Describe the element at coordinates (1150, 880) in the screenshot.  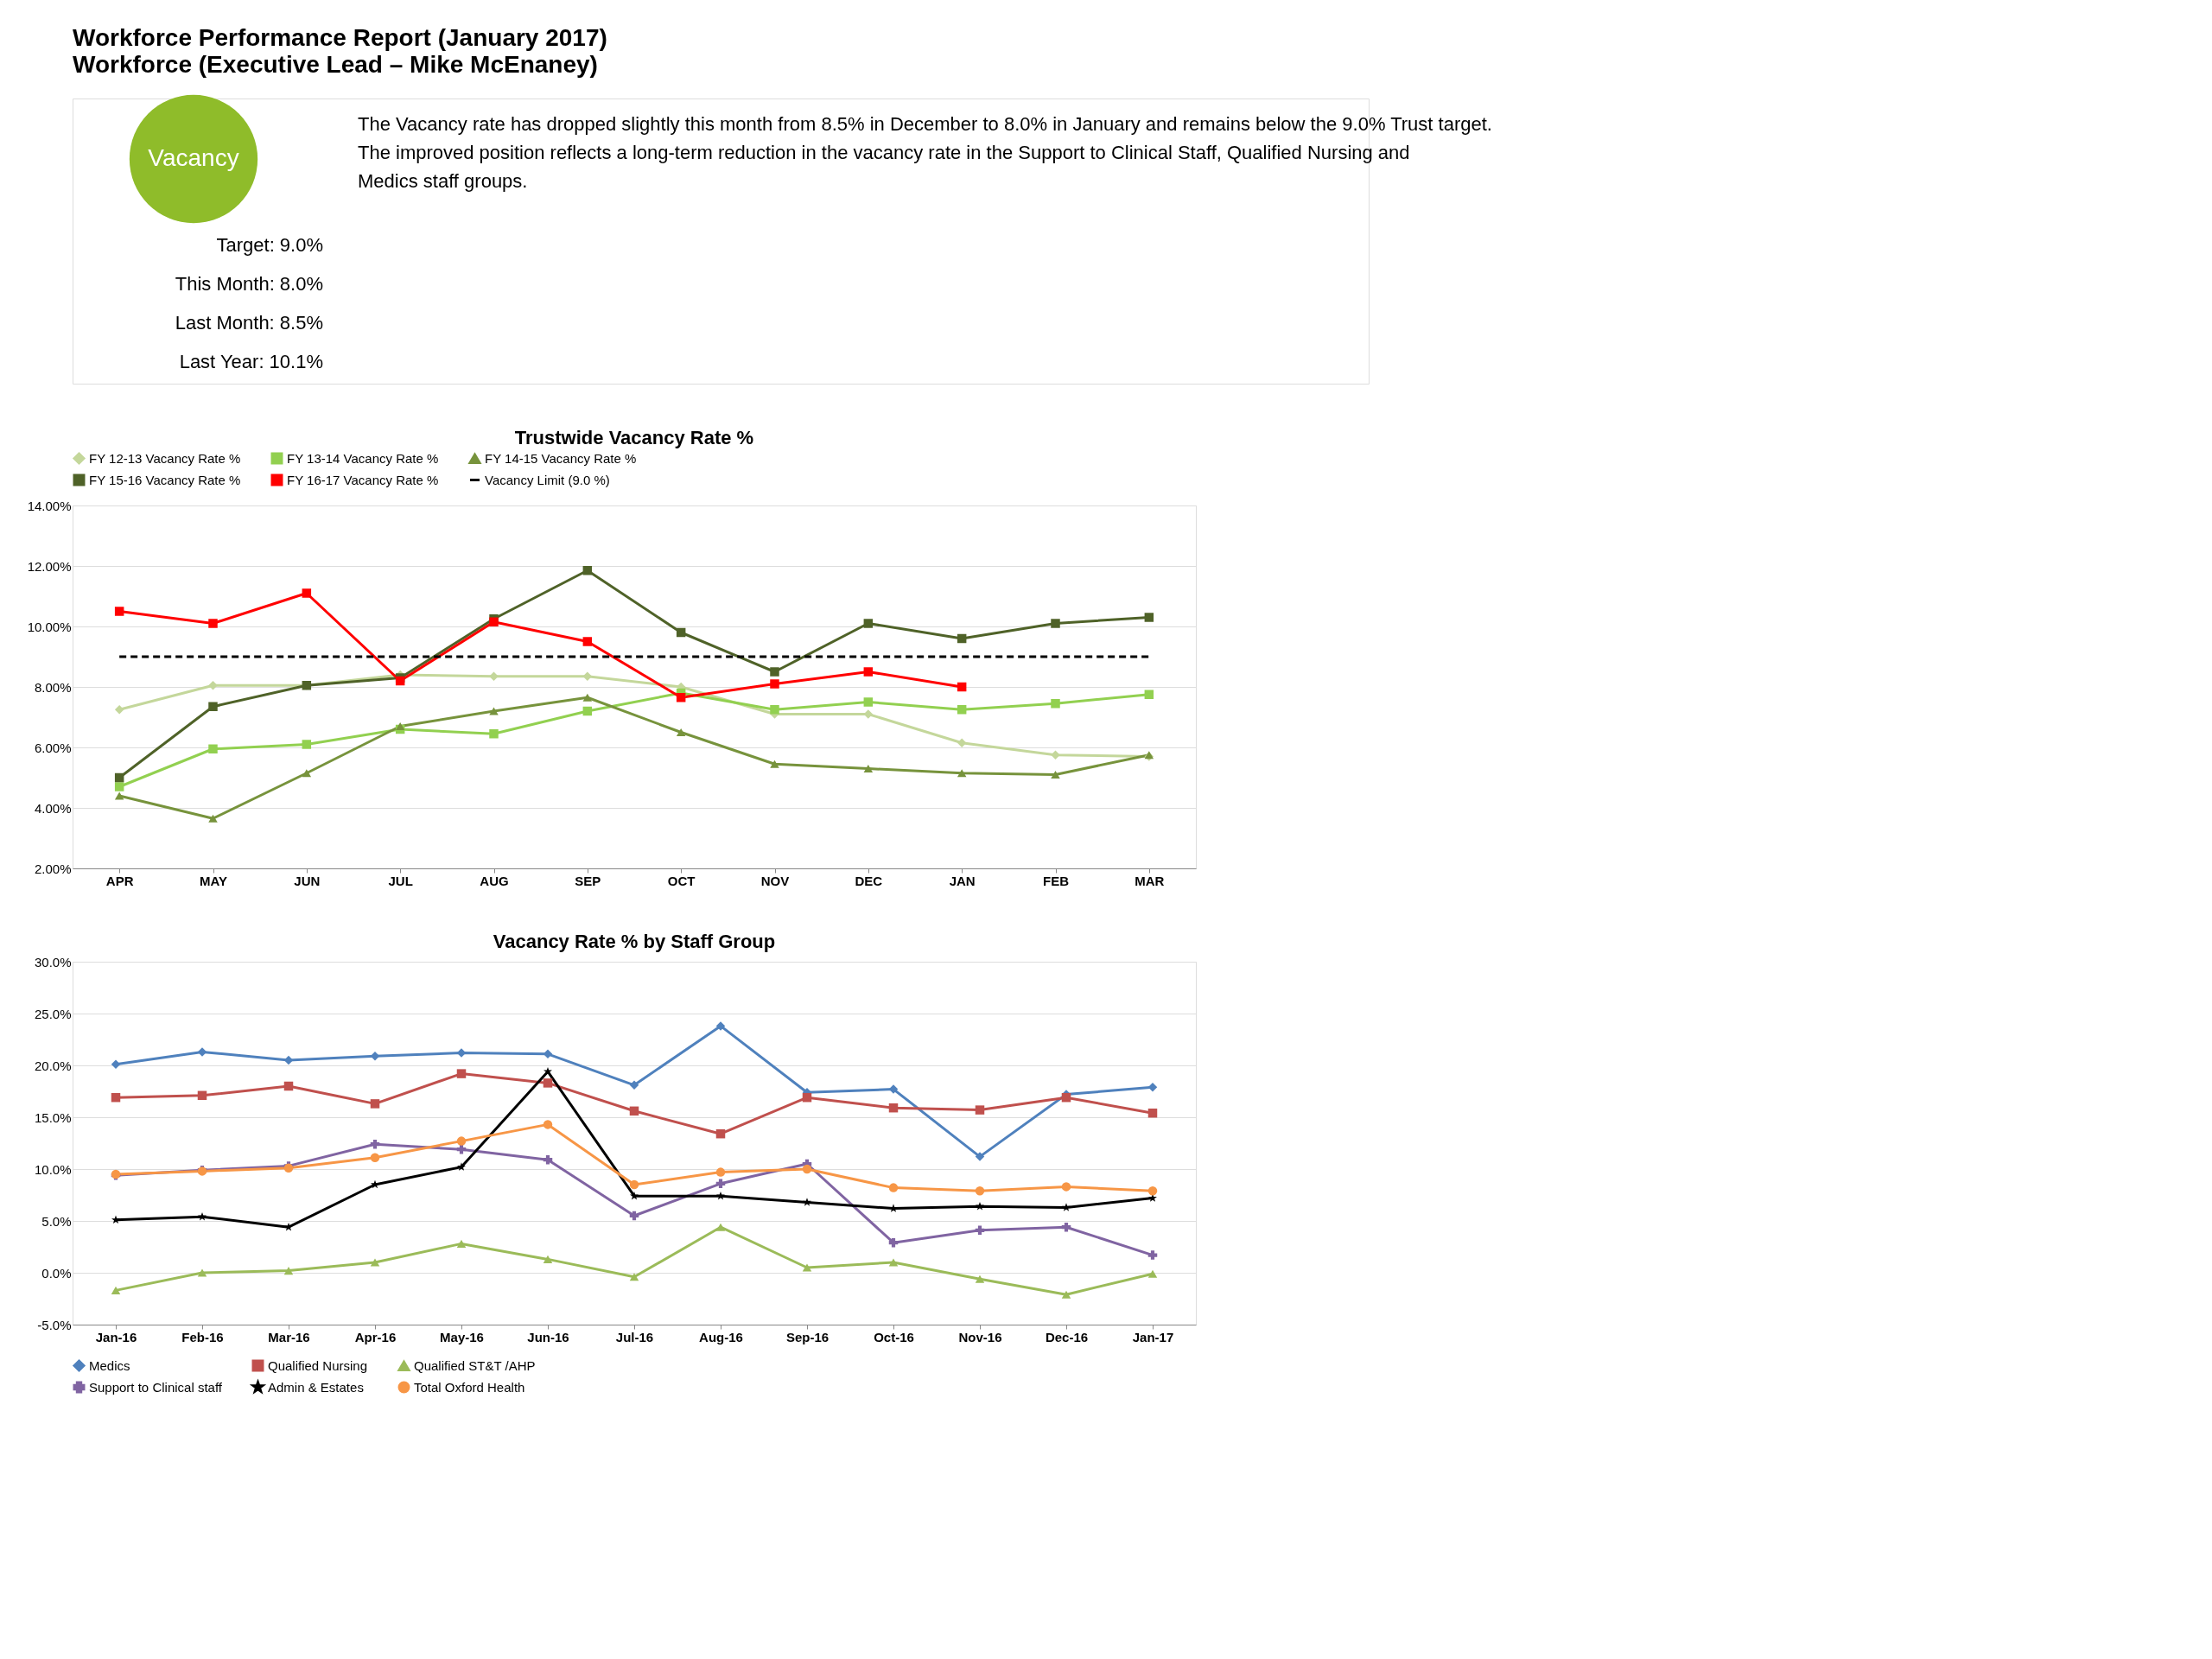
I see `x-tick-label: MAR` at that location.